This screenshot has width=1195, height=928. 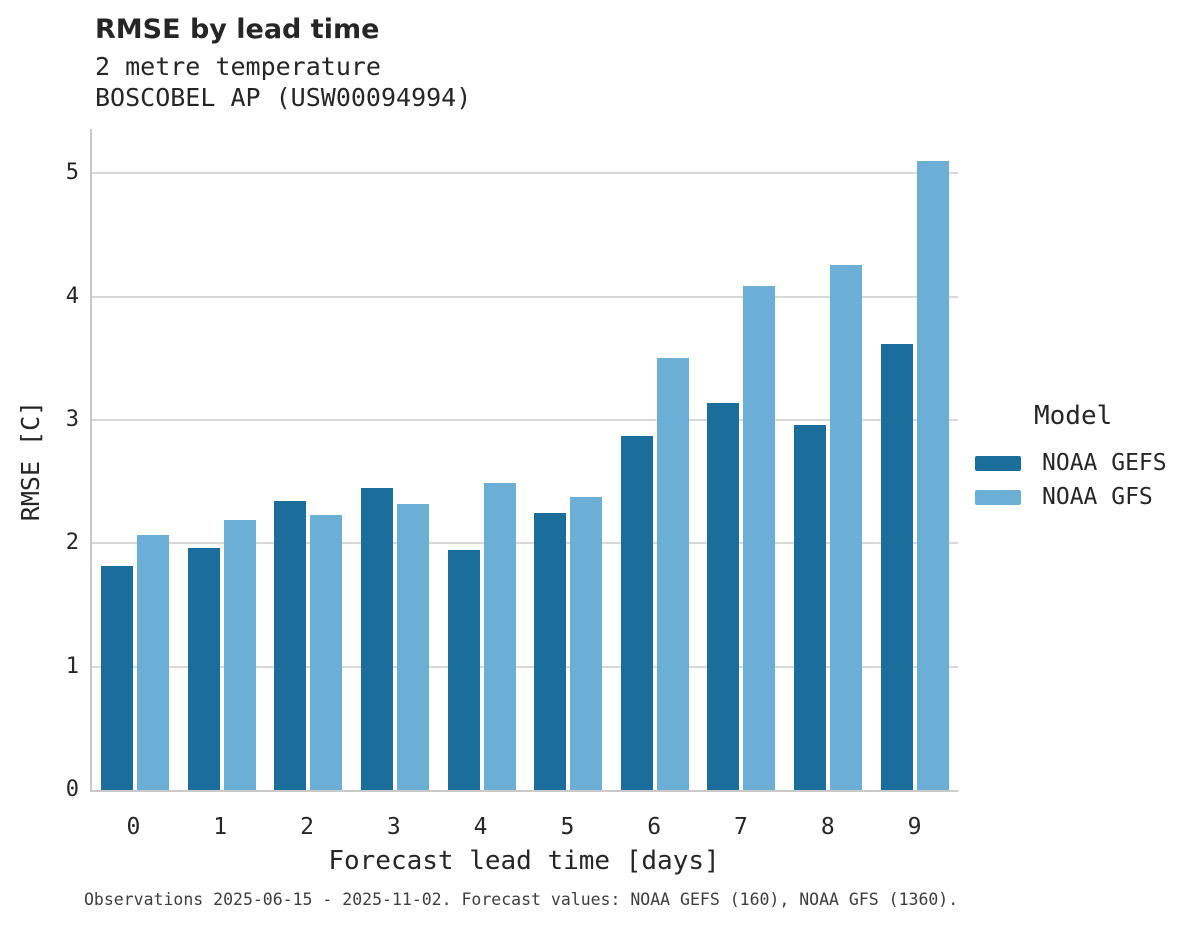 I want to click on y-tick-label: 4, so click(x=72, y=296).